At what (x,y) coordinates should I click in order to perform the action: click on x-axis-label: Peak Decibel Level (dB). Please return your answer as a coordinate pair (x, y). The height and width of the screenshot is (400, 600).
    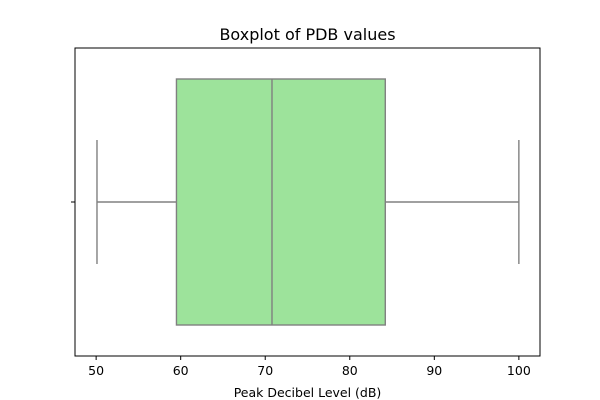
    Looking at the image, I should click on (308, 392).